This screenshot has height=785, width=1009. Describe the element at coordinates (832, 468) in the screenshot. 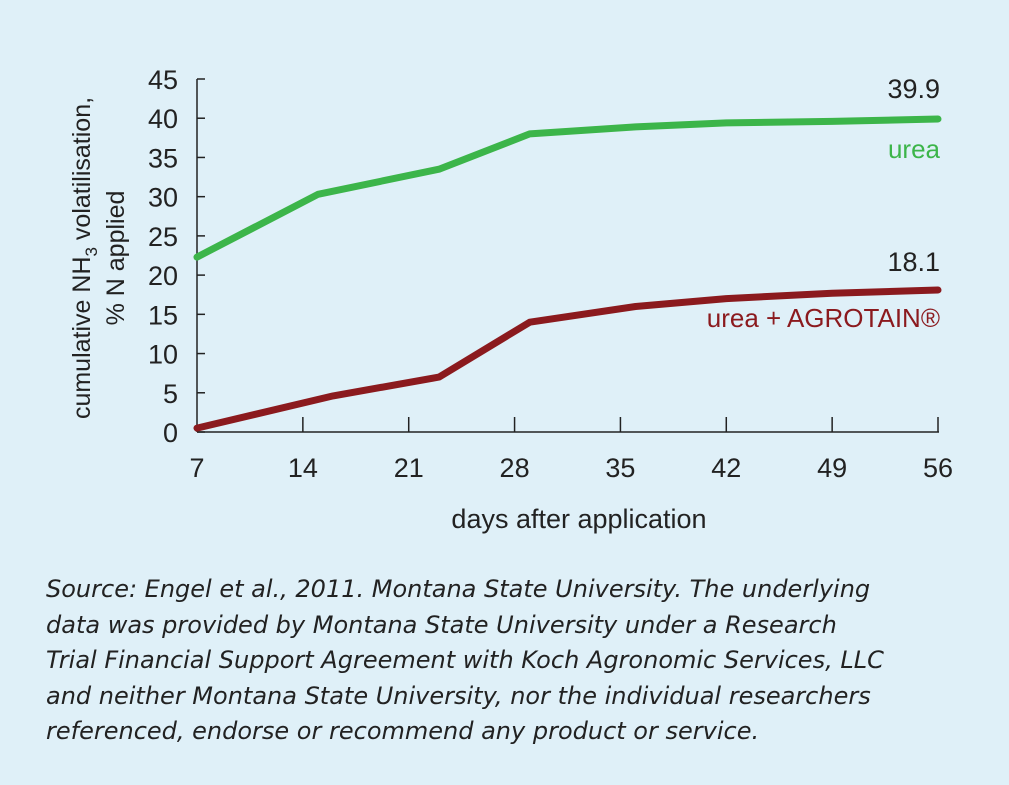

I see `x-tick-label: 49` at that location.